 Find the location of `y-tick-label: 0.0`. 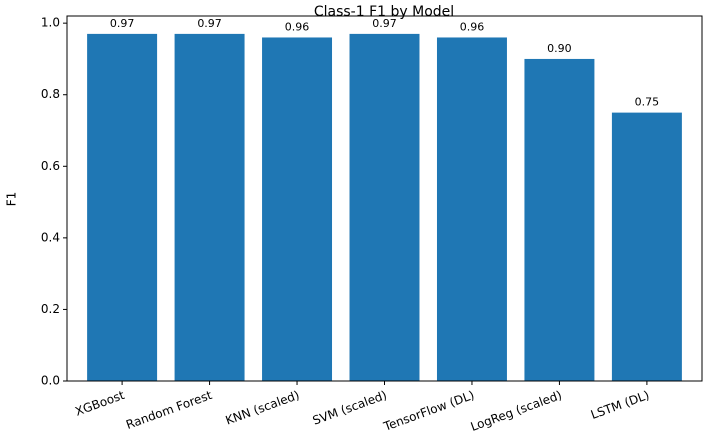

y-tick-label: 0.0 is located at coordinates (50, 381).